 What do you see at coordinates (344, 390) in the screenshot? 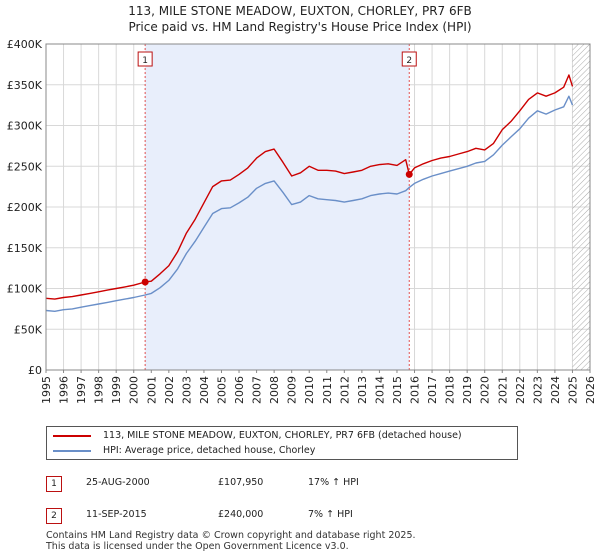
I see `x-tick-label: 2012` at bounding box center [344, 390].